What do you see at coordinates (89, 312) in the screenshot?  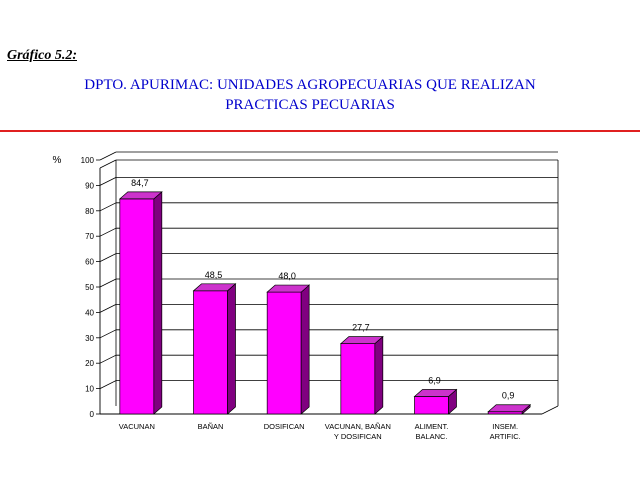 I see `y-tick-label: 40` at bounding box center [89, 312].